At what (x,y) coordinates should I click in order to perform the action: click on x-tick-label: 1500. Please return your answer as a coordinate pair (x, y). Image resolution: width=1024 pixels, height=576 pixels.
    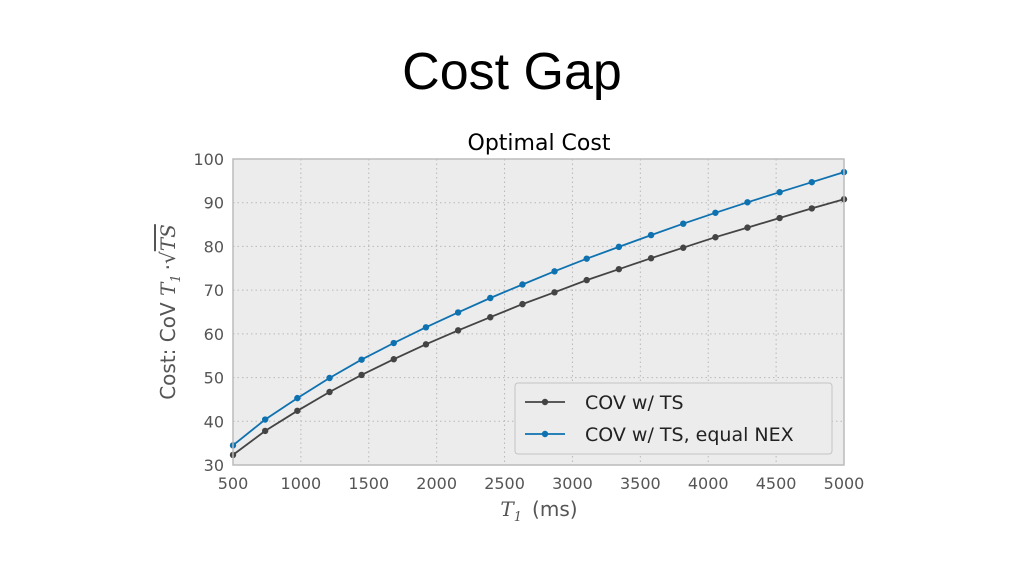
    Looking at the image, I should click on (368, 483).